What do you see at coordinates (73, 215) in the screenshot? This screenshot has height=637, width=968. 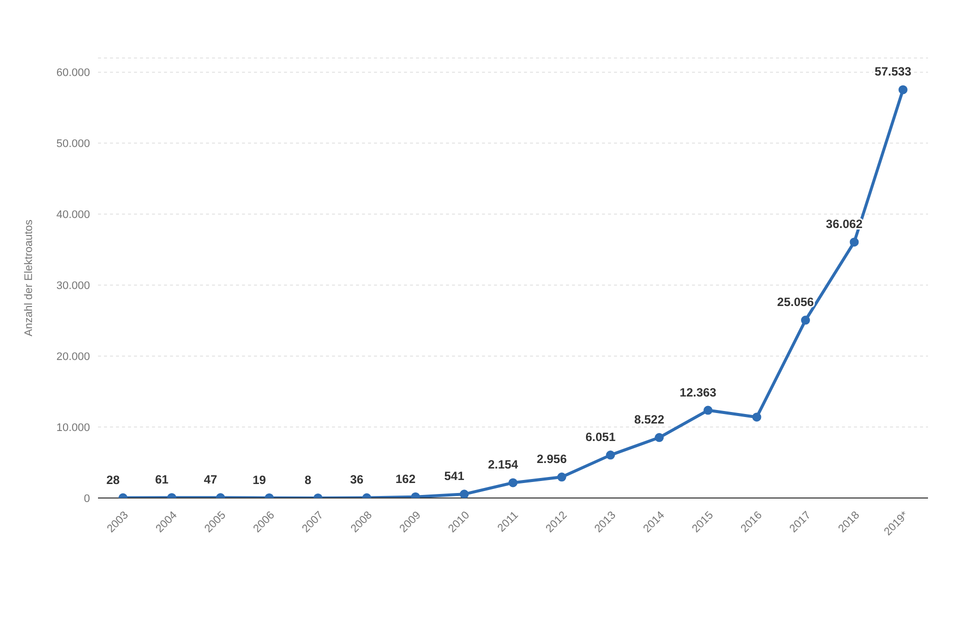 I see `y-tick-label: 40.000` at bounding box center [73, 215].